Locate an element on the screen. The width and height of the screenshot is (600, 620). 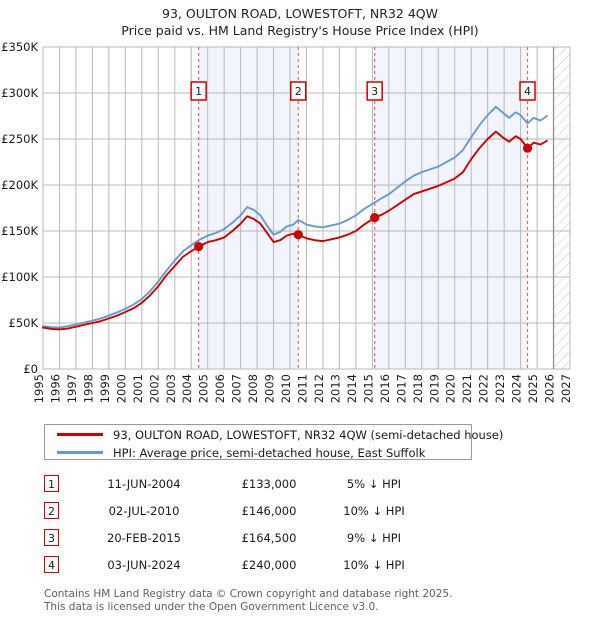
y-axis-ticklabels: £0 £50K £100K £150K £200K £250K £300K £350K is located at coordinates (19, 208).